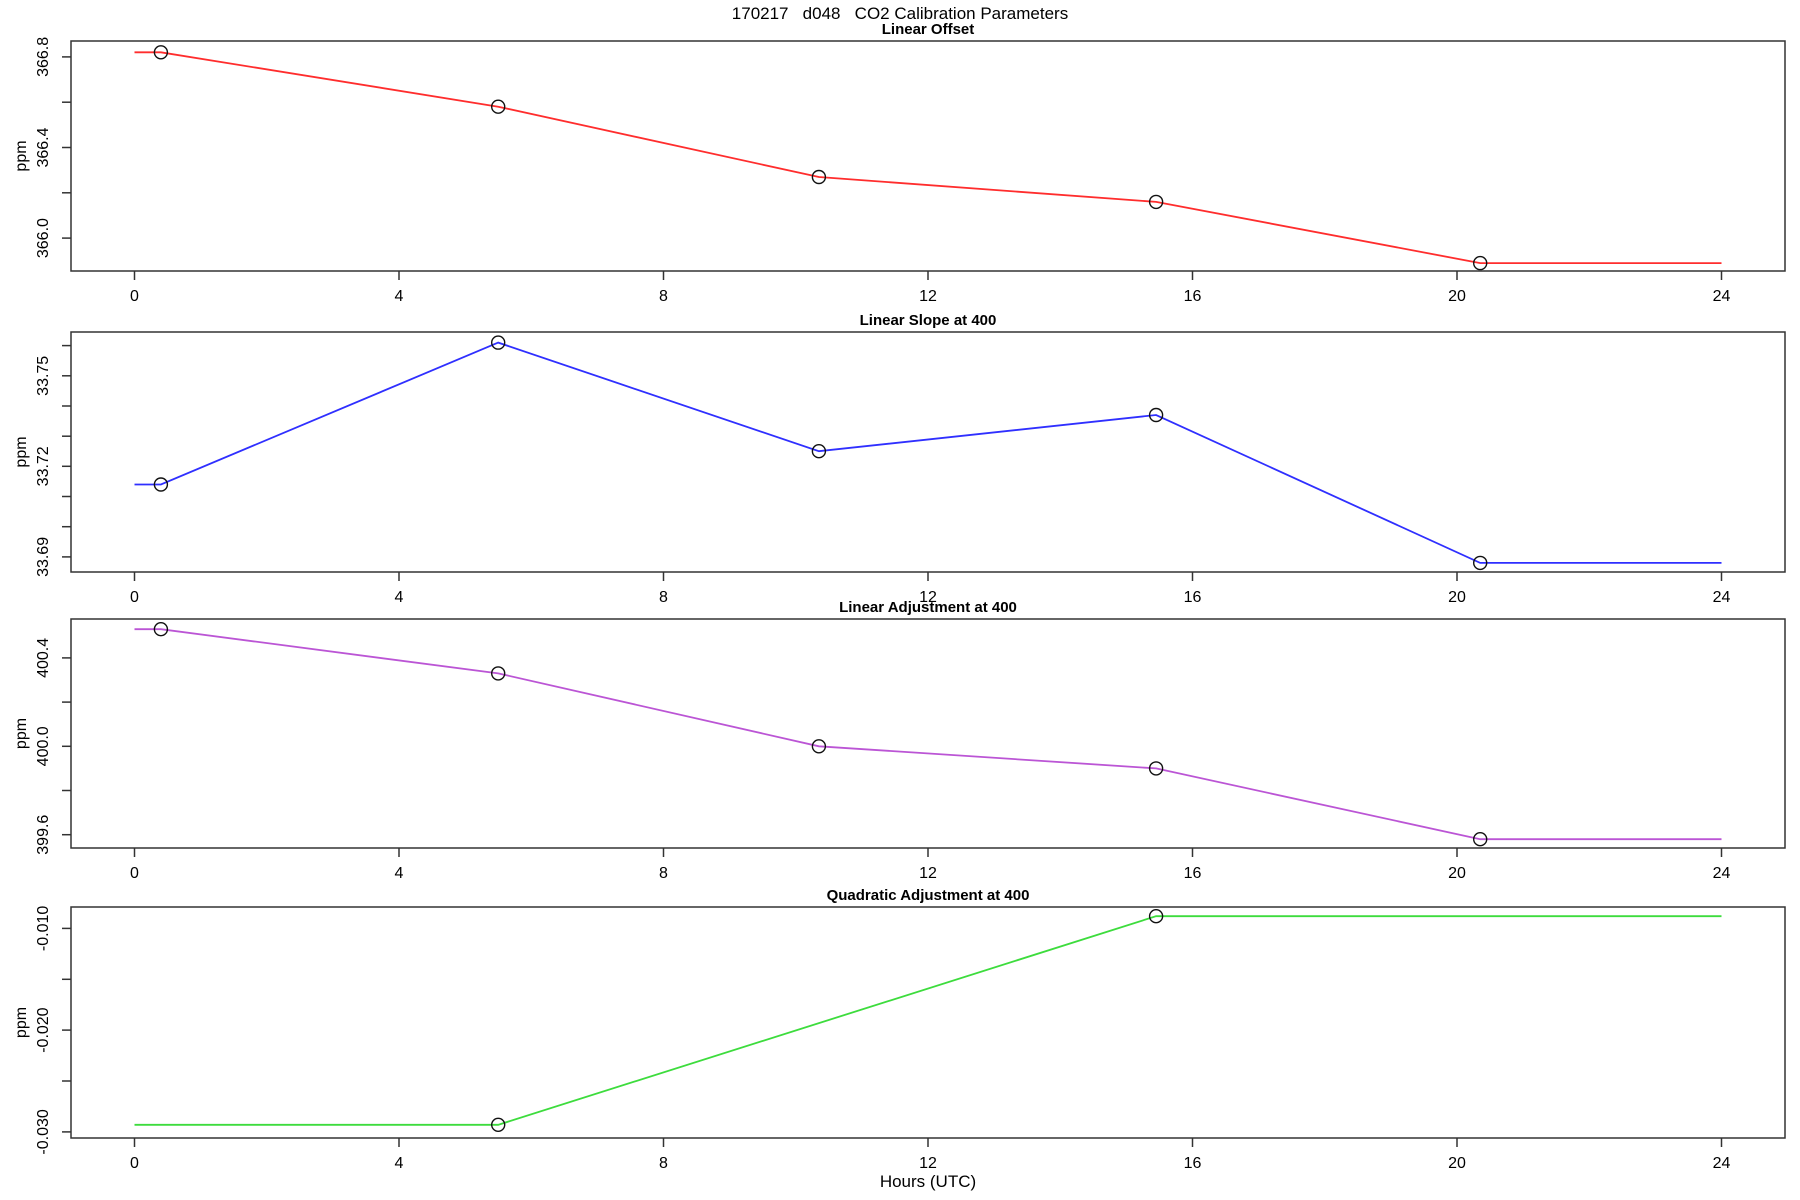 The image size is (1800, 1200). What do you see at coordinates (43, 57) in the screenshot?
I see `y-tick-label: 366.8` at bounding box center [43, 57].